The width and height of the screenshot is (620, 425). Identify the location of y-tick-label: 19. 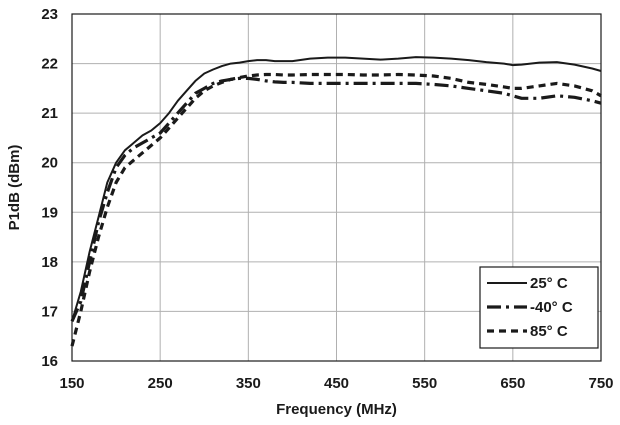
(49, 212).